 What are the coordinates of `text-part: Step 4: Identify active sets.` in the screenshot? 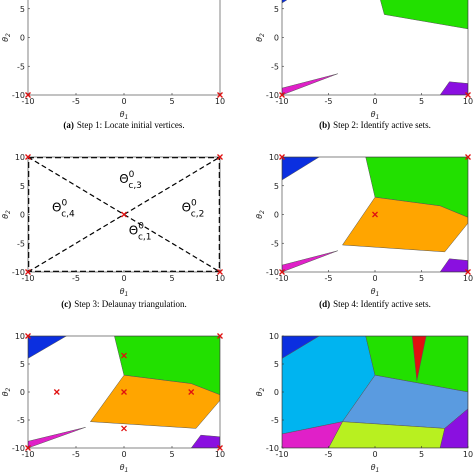 It's located at (382, 304).